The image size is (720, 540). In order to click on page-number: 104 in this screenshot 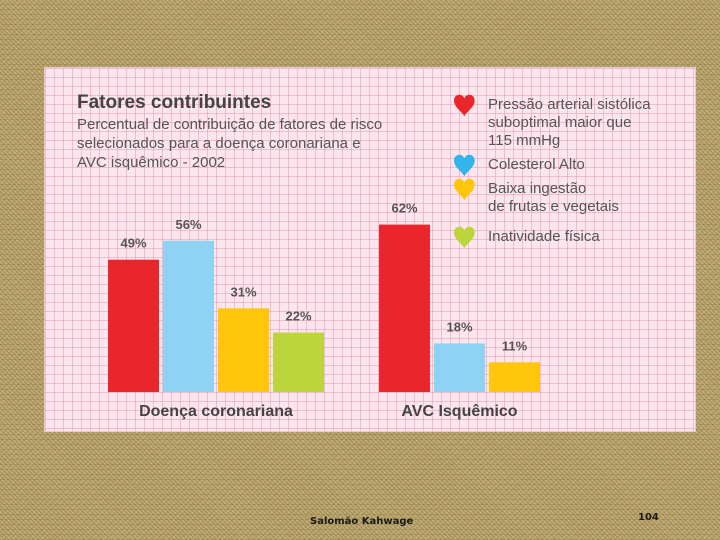, I will do `click(648, 517)`.